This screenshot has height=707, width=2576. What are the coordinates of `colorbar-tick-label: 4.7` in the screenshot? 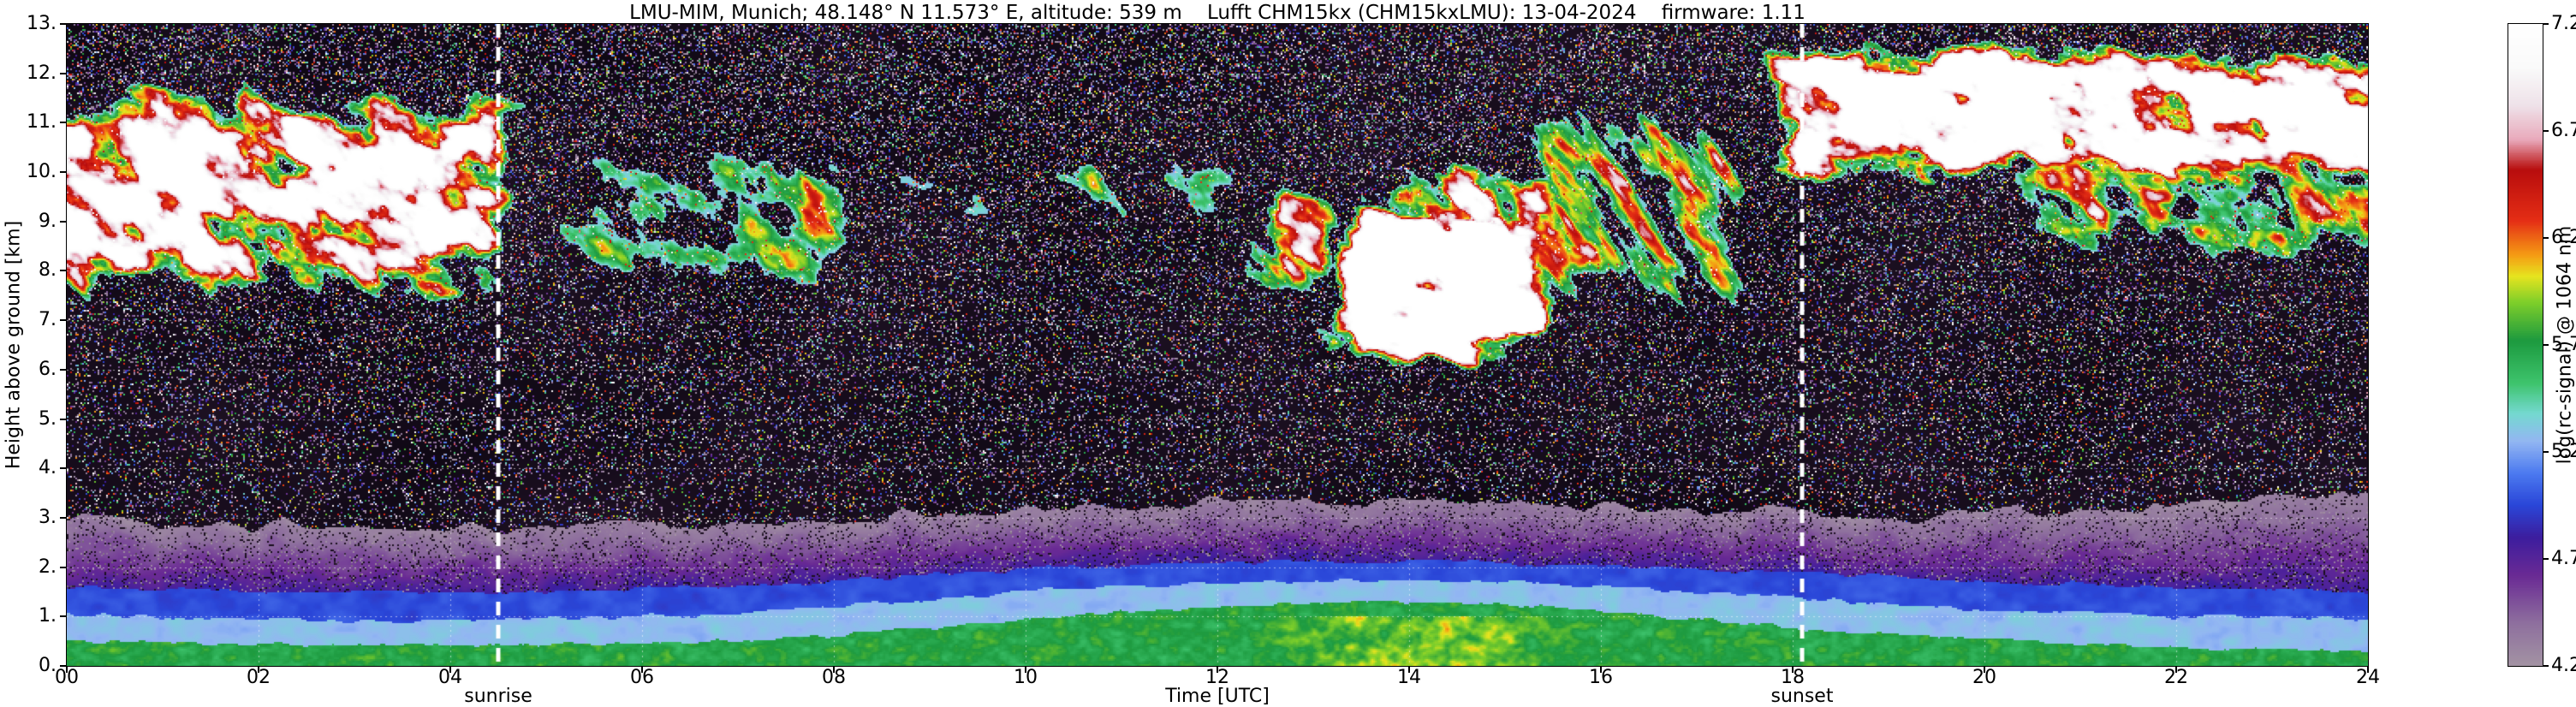 It's located at (2564, 558).